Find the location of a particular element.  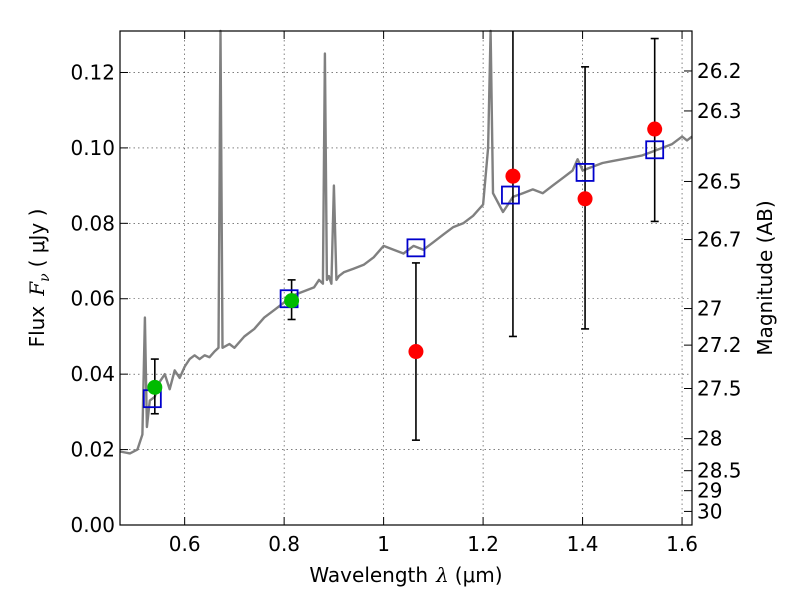

y-tick-label: 0.00 is located at coordinates (92, 525).